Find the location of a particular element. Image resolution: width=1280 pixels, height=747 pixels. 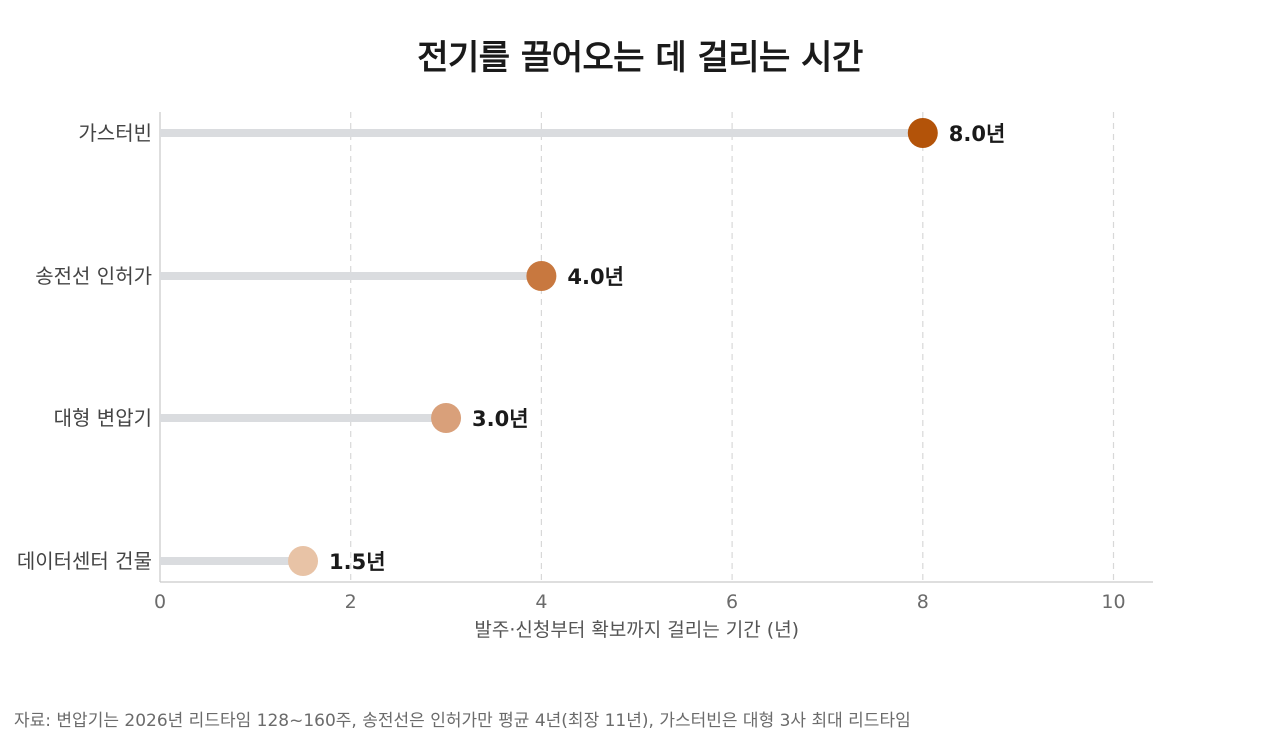

category-label-4: 데이터센터 건물 is located at coordinates (84, 561).